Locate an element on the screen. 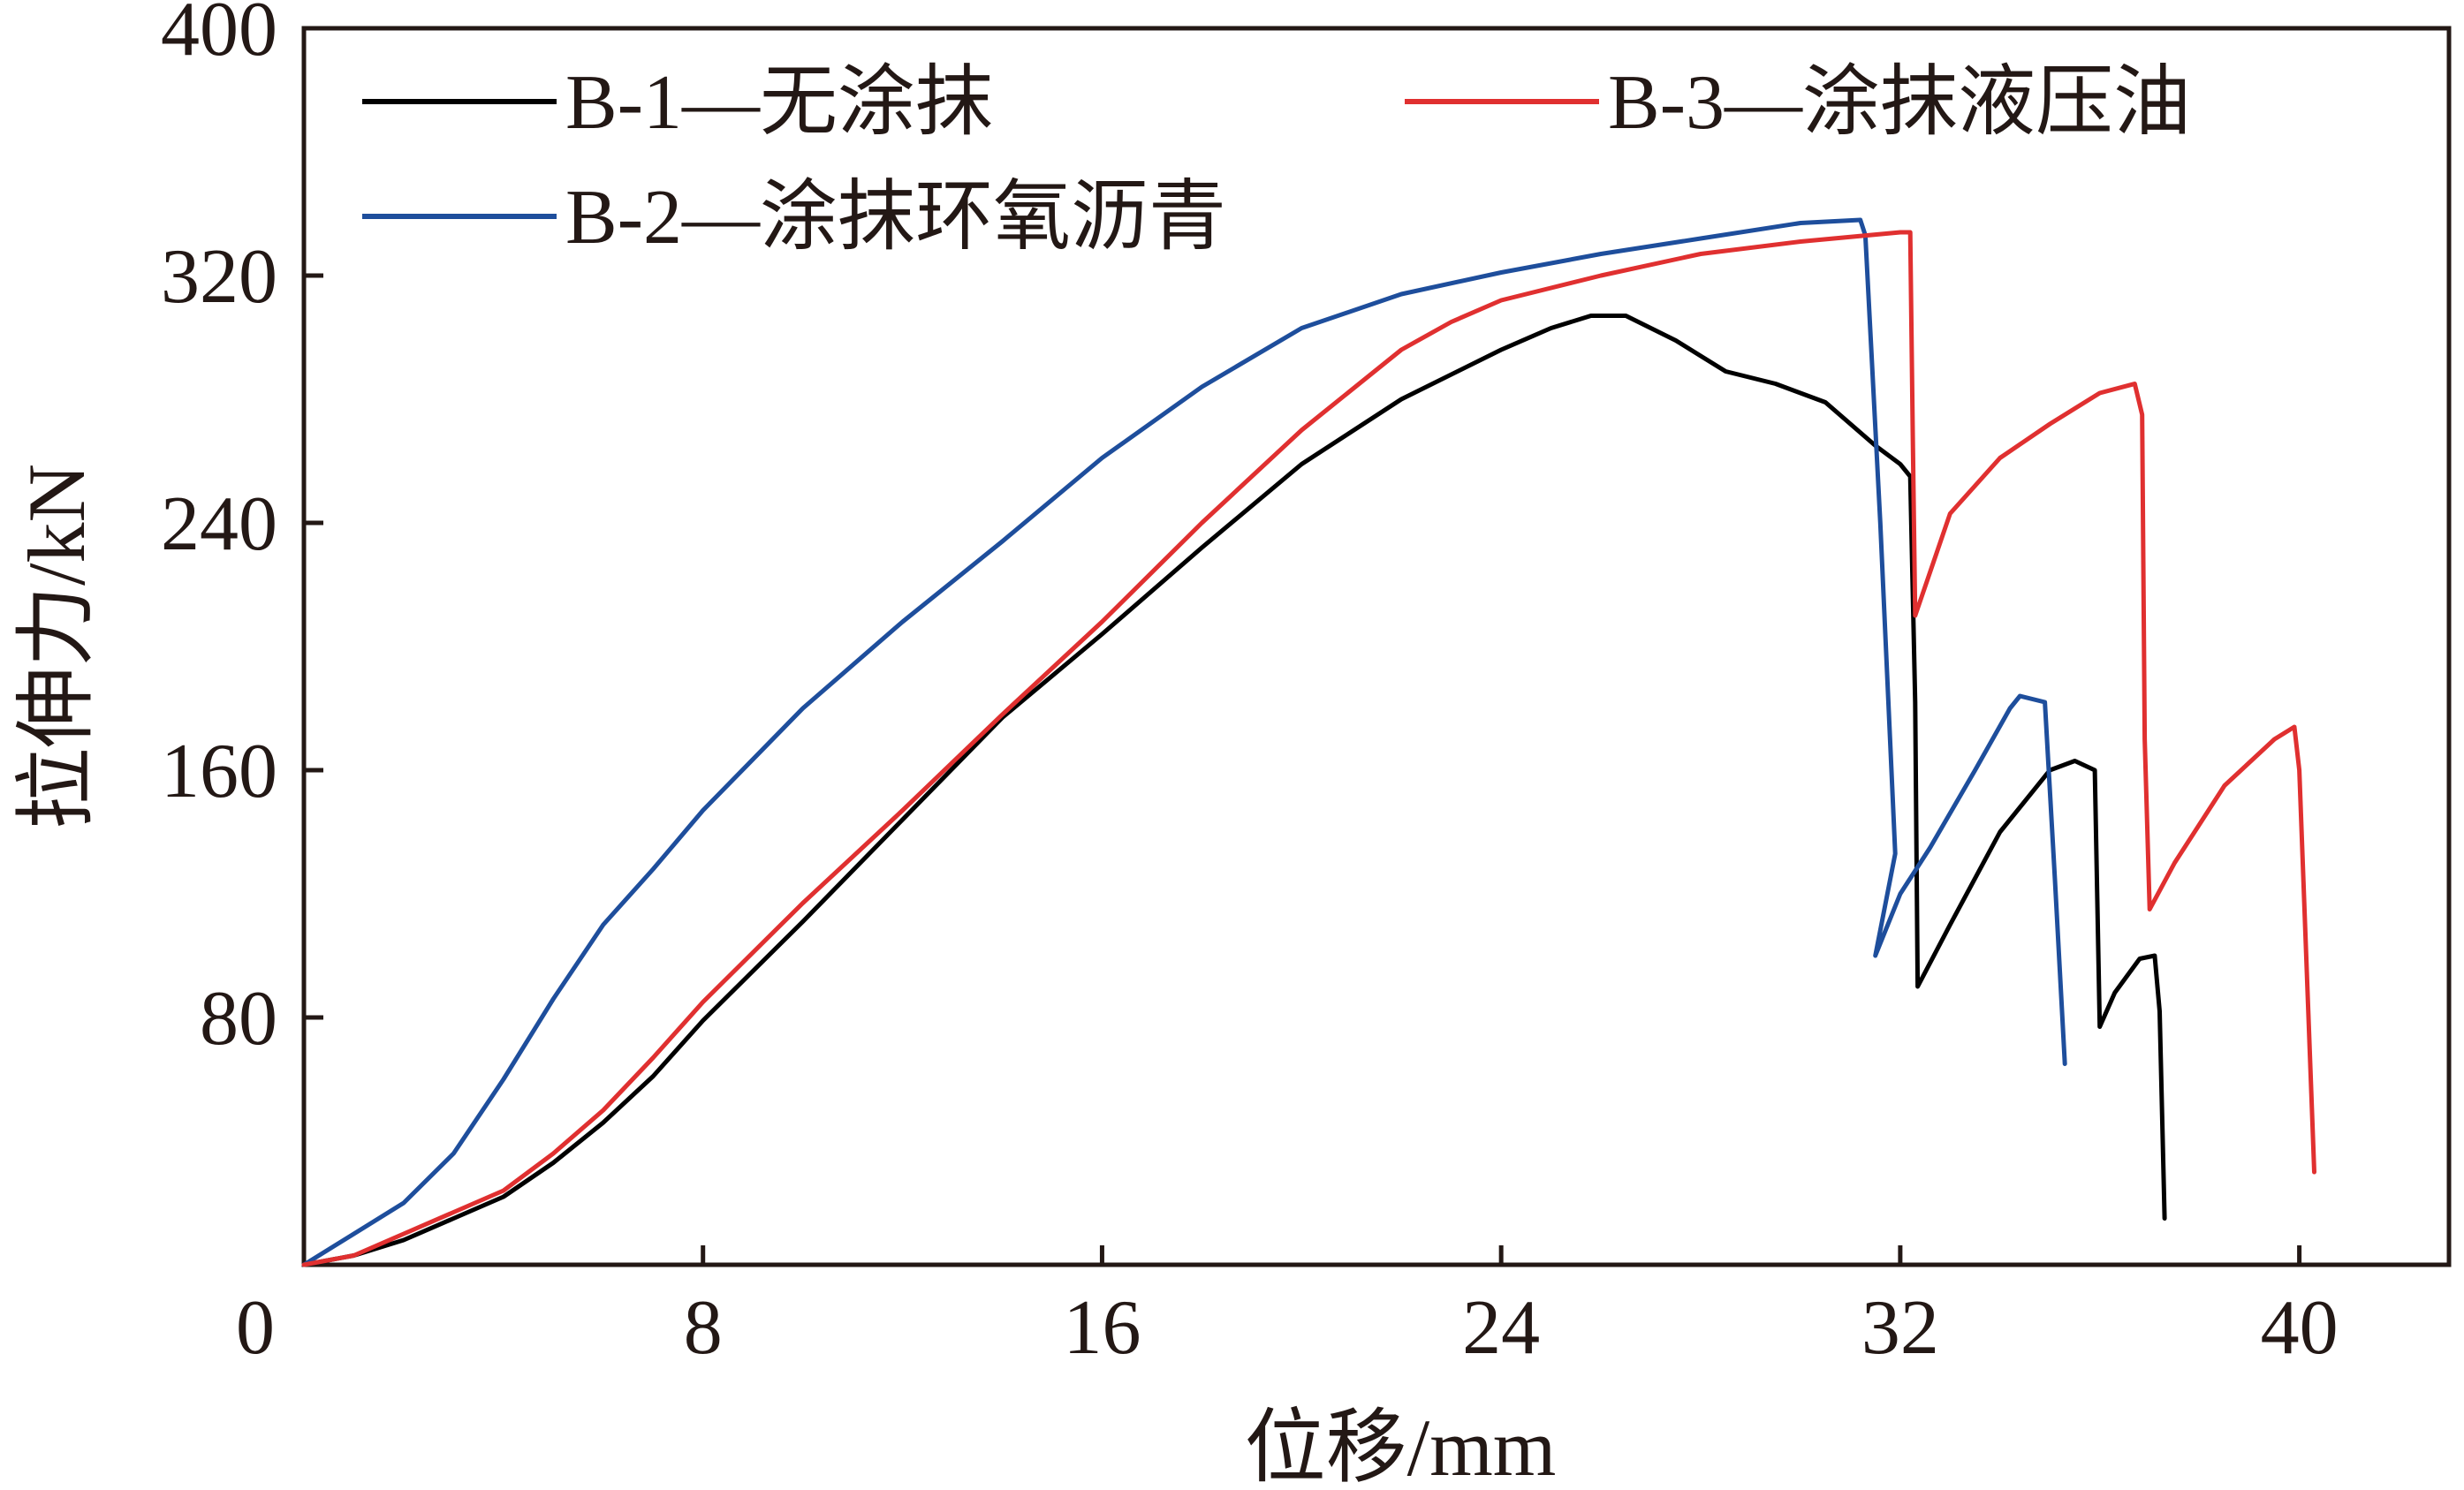 Image resolution: width=2464 pixels, height=1490 pixels. legend: B-1—无涂抹 B-3—涂抹液压油 B-2—涂抹环氧沥青 is located at coordinates (1276, 160).